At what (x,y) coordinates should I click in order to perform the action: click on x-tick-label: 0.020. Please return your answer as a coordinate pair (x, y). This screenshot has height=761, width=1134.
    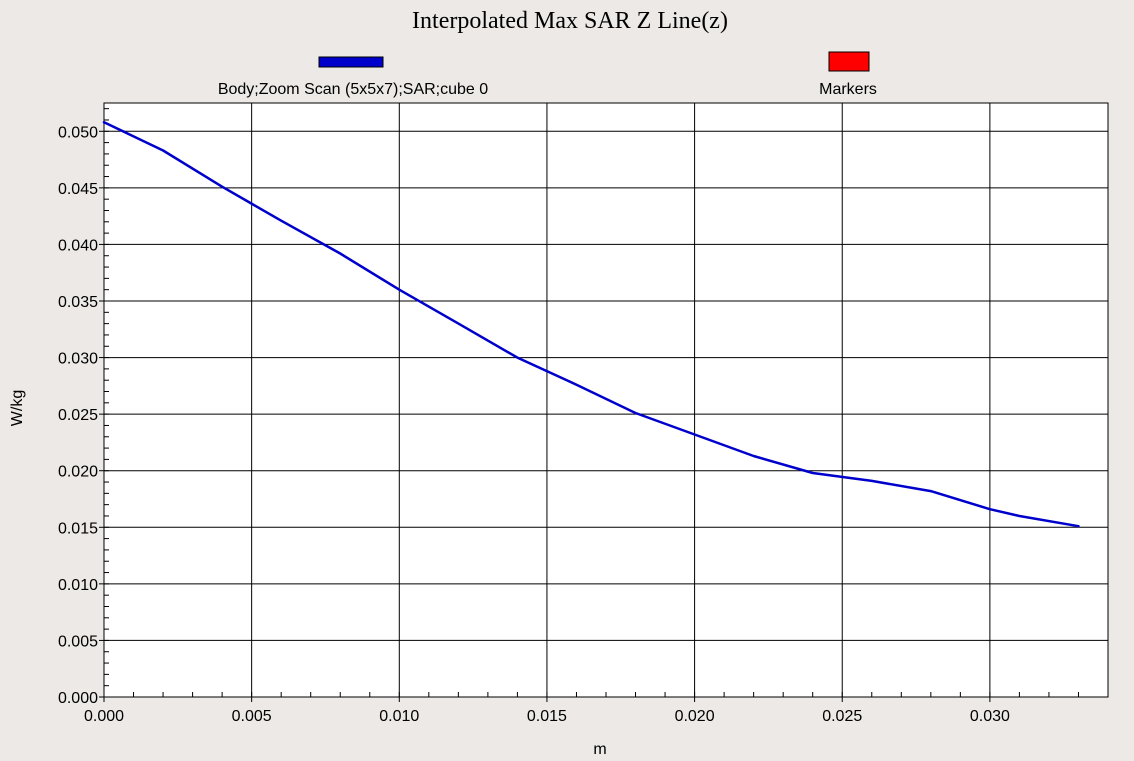
    Looking at the image, I should click on (695, 716).